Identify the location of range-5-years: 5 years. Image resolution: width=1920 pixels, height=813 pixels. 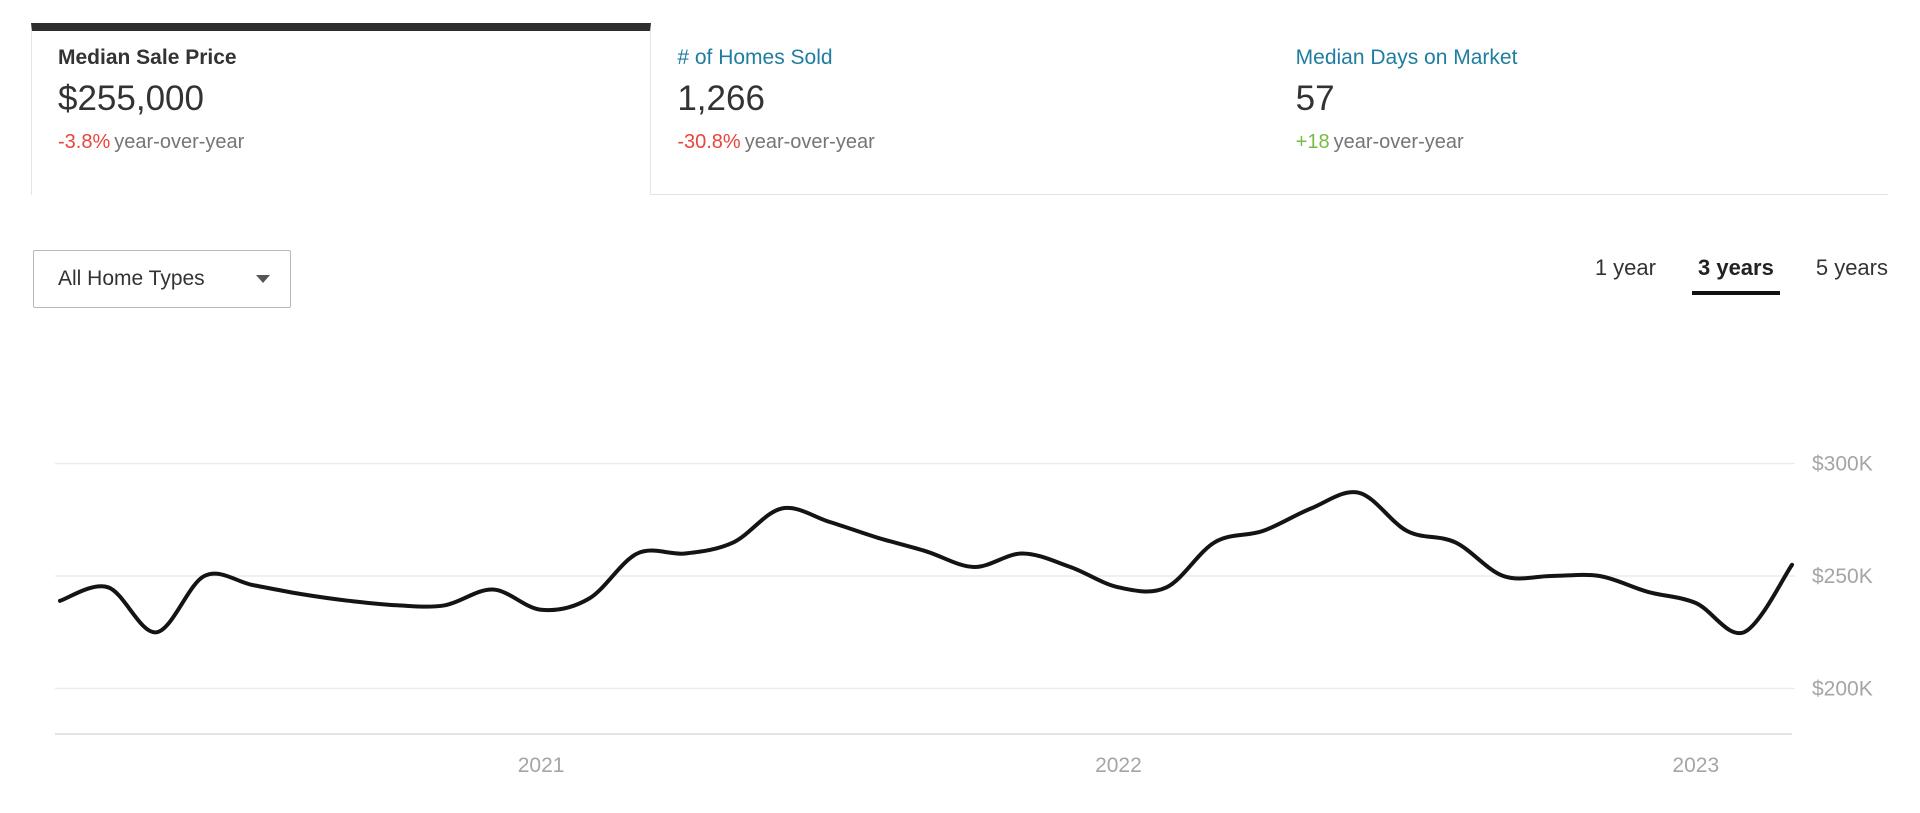
(1851, 267).